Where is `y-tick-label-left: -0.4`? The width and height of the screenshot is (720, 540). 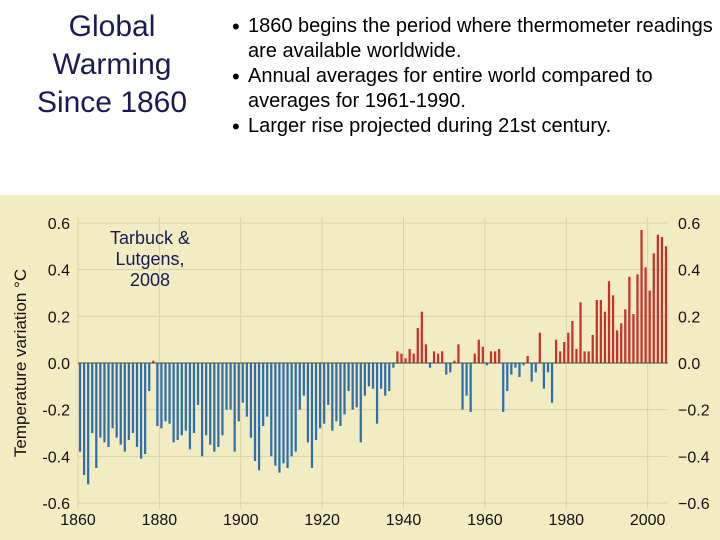
y-tick-label-left: -0.4 is located at coordinates (56, 457).